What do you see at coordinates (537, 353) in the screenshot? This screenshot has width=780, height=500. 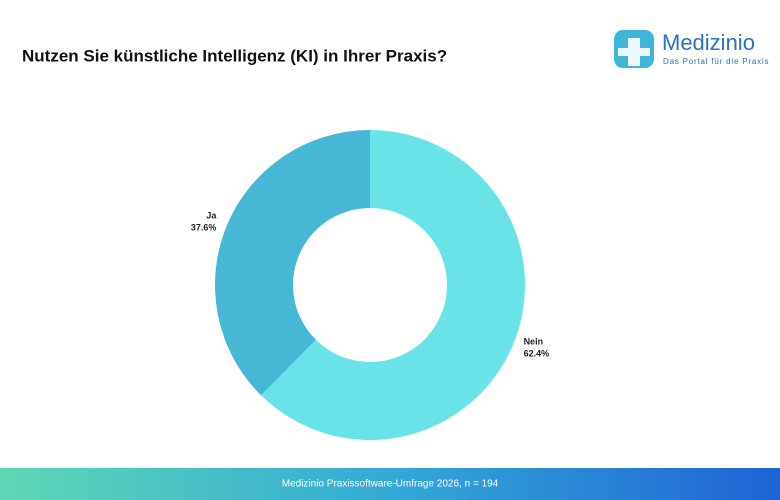 I see `slice-value-label: 62.4%` at bounding box center [537, 353].